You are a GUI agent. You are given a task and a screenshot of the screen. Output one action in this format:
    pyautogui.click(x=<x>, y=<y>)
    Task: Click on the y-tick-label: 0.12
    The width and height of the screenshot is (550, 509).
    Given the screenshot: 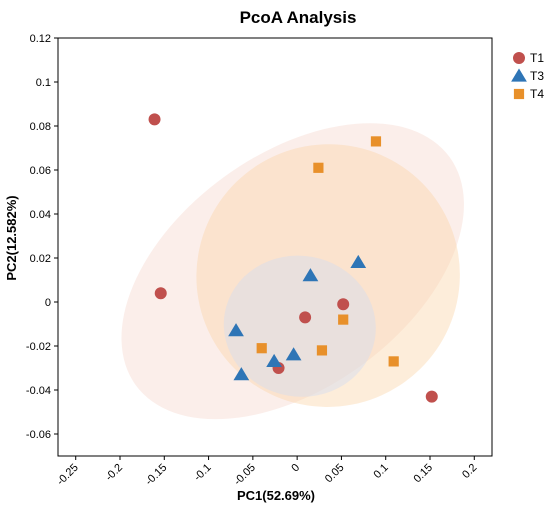 What is the action you would take?
    pyautogui.click(x=40, y=39)
    